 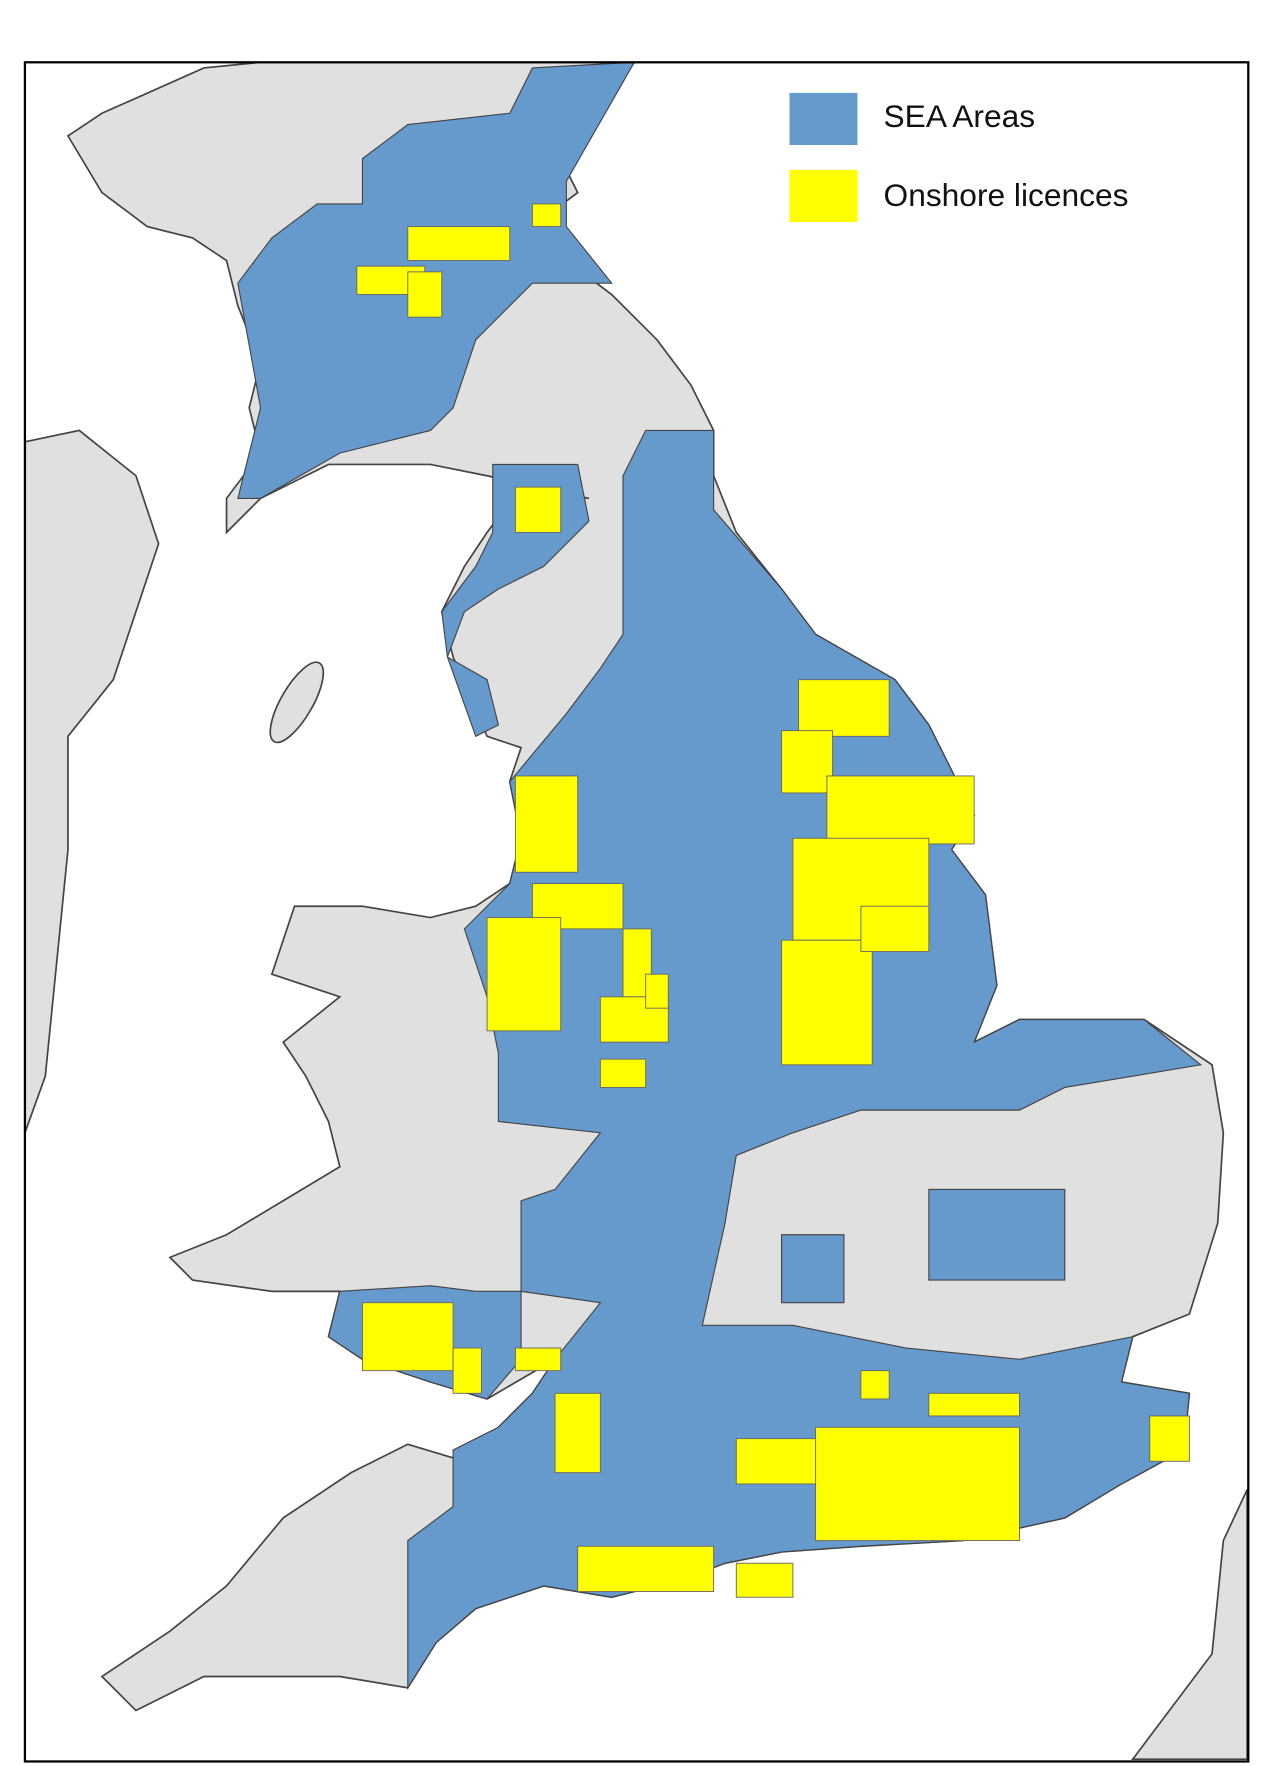 What do you see at coordinates (997, 1234) in the screenshot?
I see `sea-area-cambridgeshire` at bounding box center [997, 1234].